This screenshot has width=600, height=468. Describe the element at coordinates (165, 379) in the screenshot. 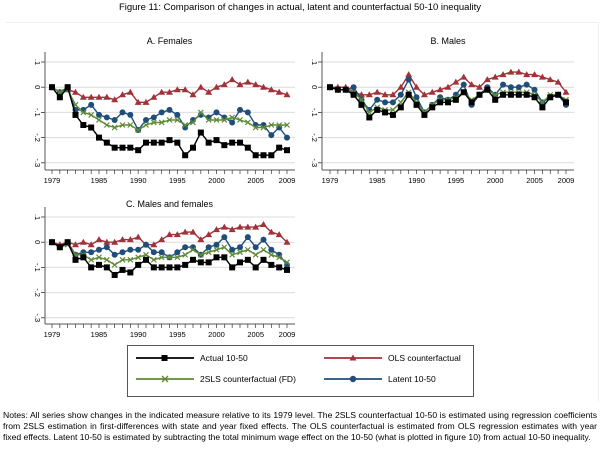

I see `legend-swatch-2sls` at that location.